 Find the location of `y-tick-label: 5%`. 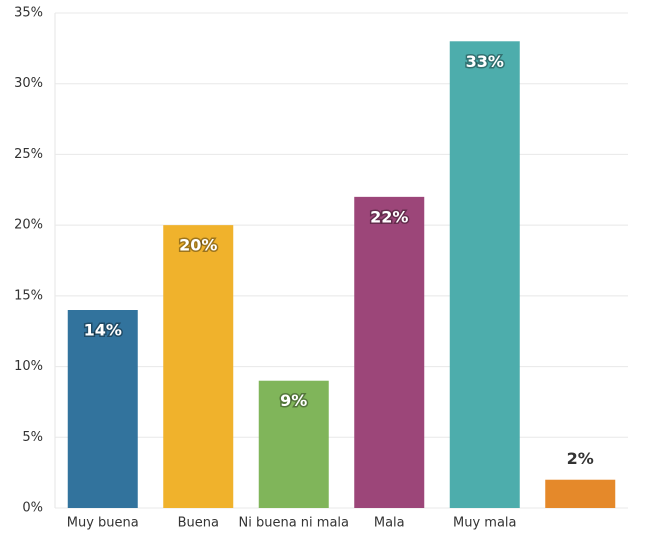

y-tick-label: 5% is located at coordinates (32, 437).